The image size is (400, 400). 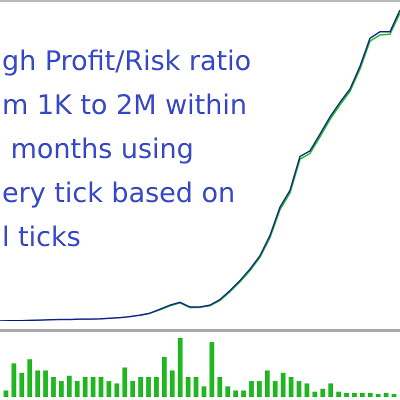 I want to click on annotation: m 1K to 2M within, so click(x=124, y=105).